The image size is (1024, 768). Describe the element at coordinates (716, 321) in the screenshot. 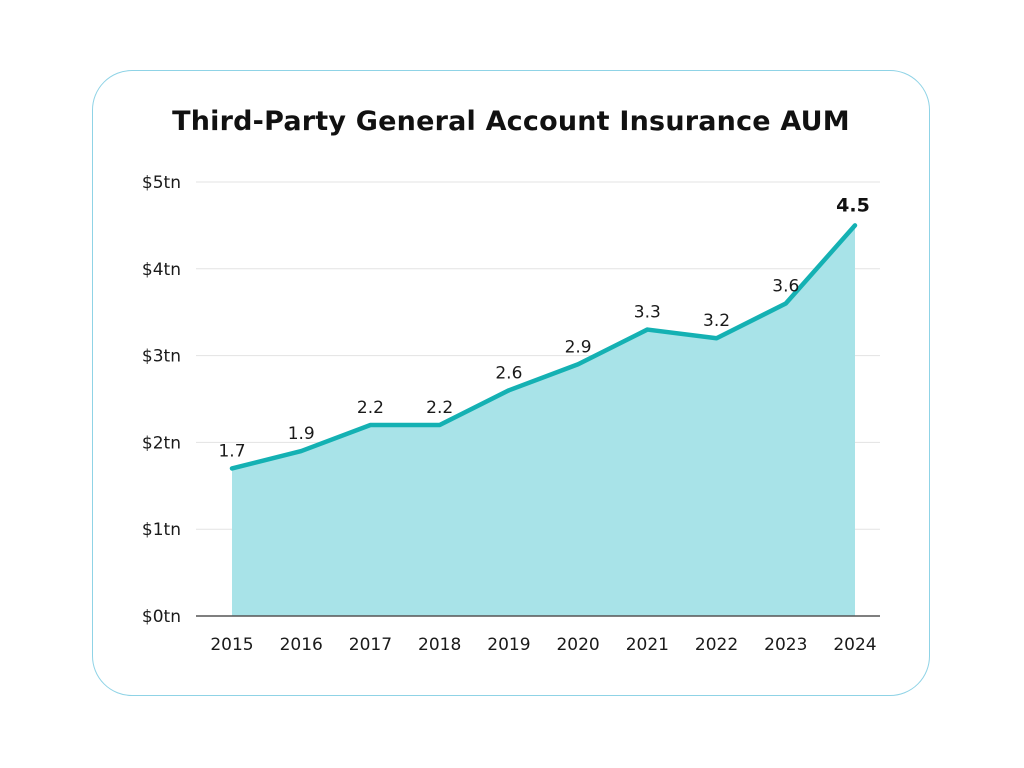

I see `data-label: 3.2` at that location.